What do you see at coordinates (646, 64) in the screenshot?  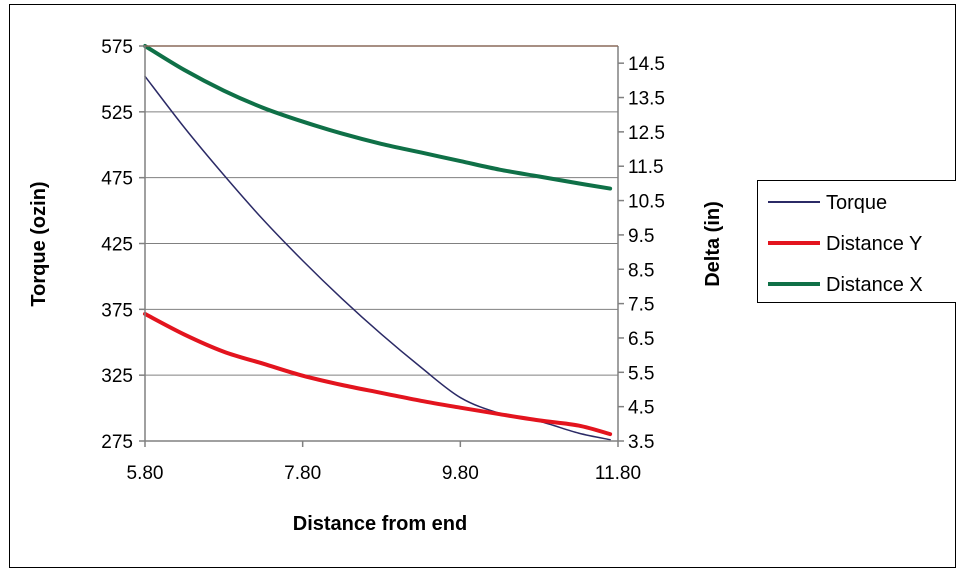 I see `right-tick-label: 14.5` at bounding box center [646, 64].